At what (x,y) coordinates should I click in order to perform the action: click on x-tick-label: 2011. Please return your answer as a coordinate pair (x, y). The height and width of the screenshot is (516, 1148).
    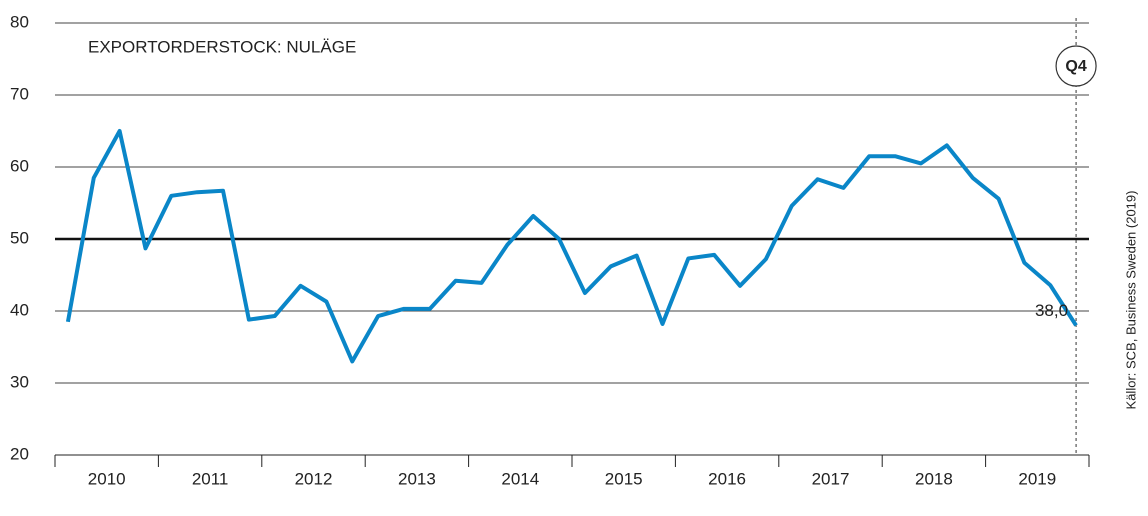
    Looking at the image, I should click on (210, 478).